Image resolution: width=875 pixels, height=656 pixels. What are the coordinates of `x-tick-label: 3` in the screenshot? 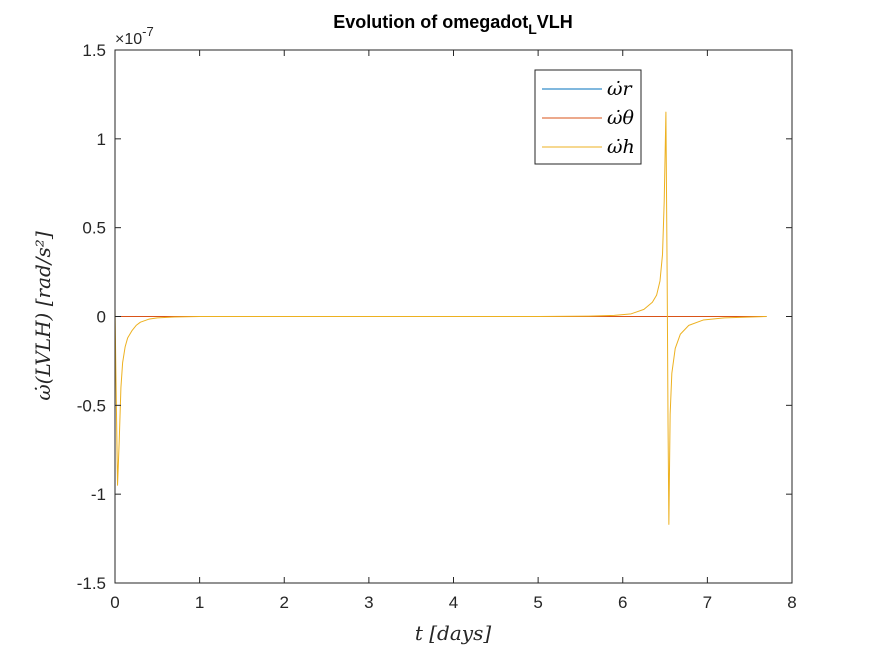 It's located at (368, 602).